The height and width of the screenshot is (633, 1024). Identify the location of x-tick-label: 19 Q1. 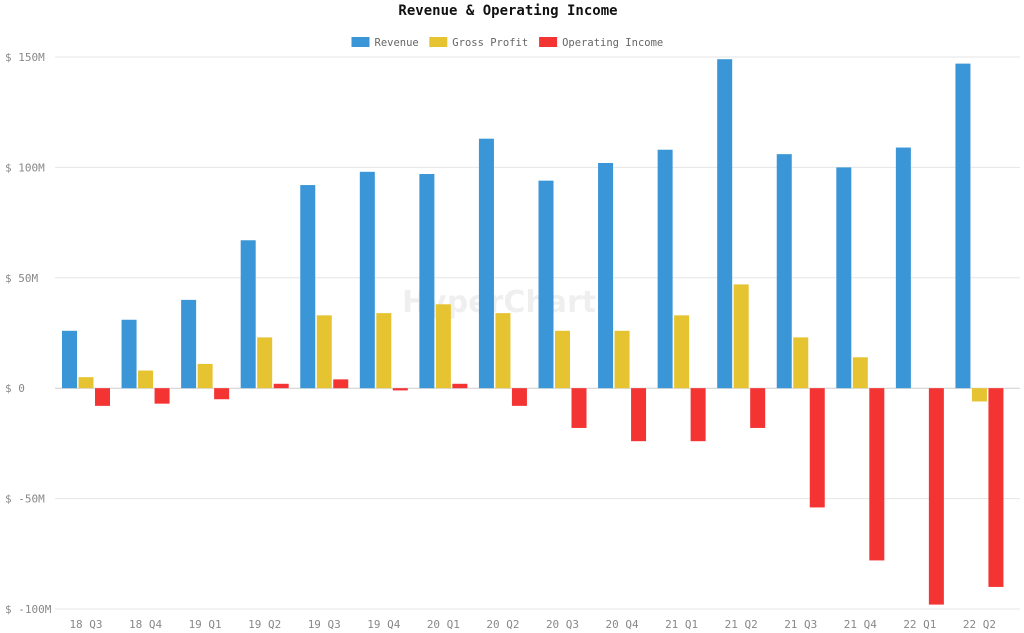
(205, 624).